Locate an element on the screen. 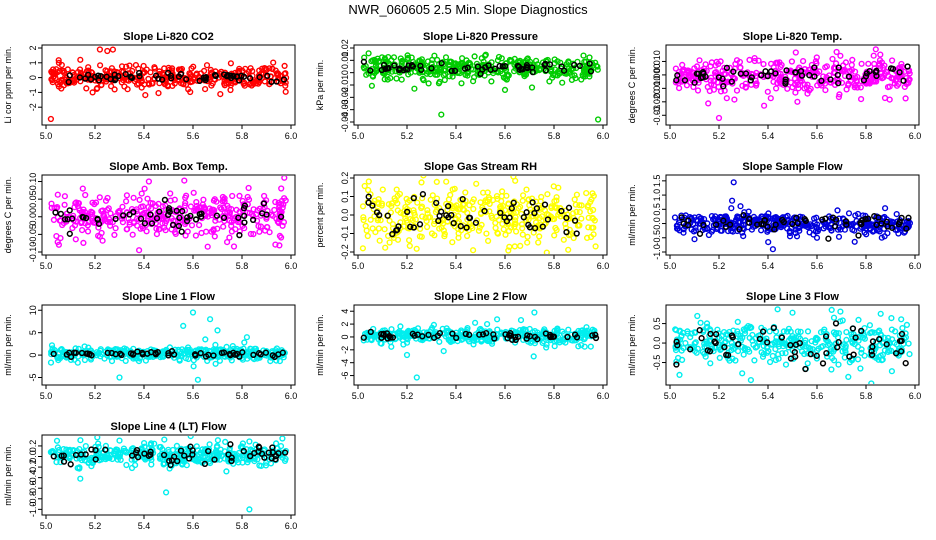  y-axis-label: ml/min per min. is located at coordinates (320, 345).